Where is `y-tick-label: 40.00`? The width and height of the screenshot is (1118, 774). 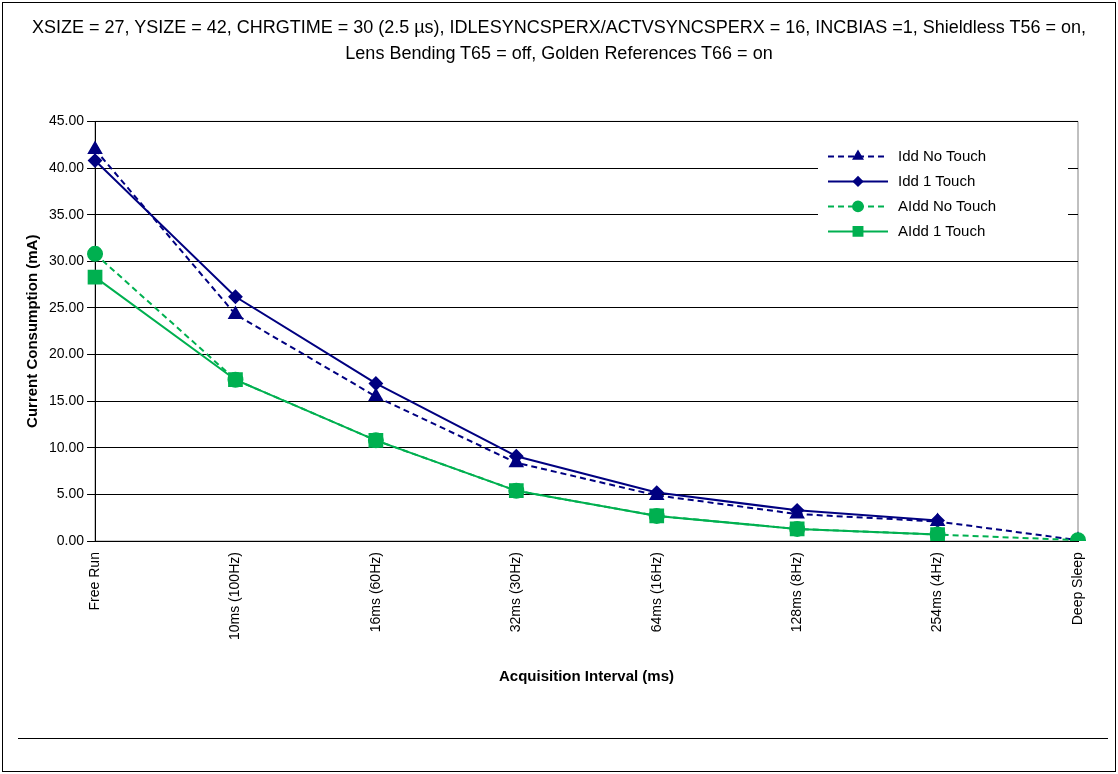 y-tick-label: 40.00 is located at coordinates (66, 166).